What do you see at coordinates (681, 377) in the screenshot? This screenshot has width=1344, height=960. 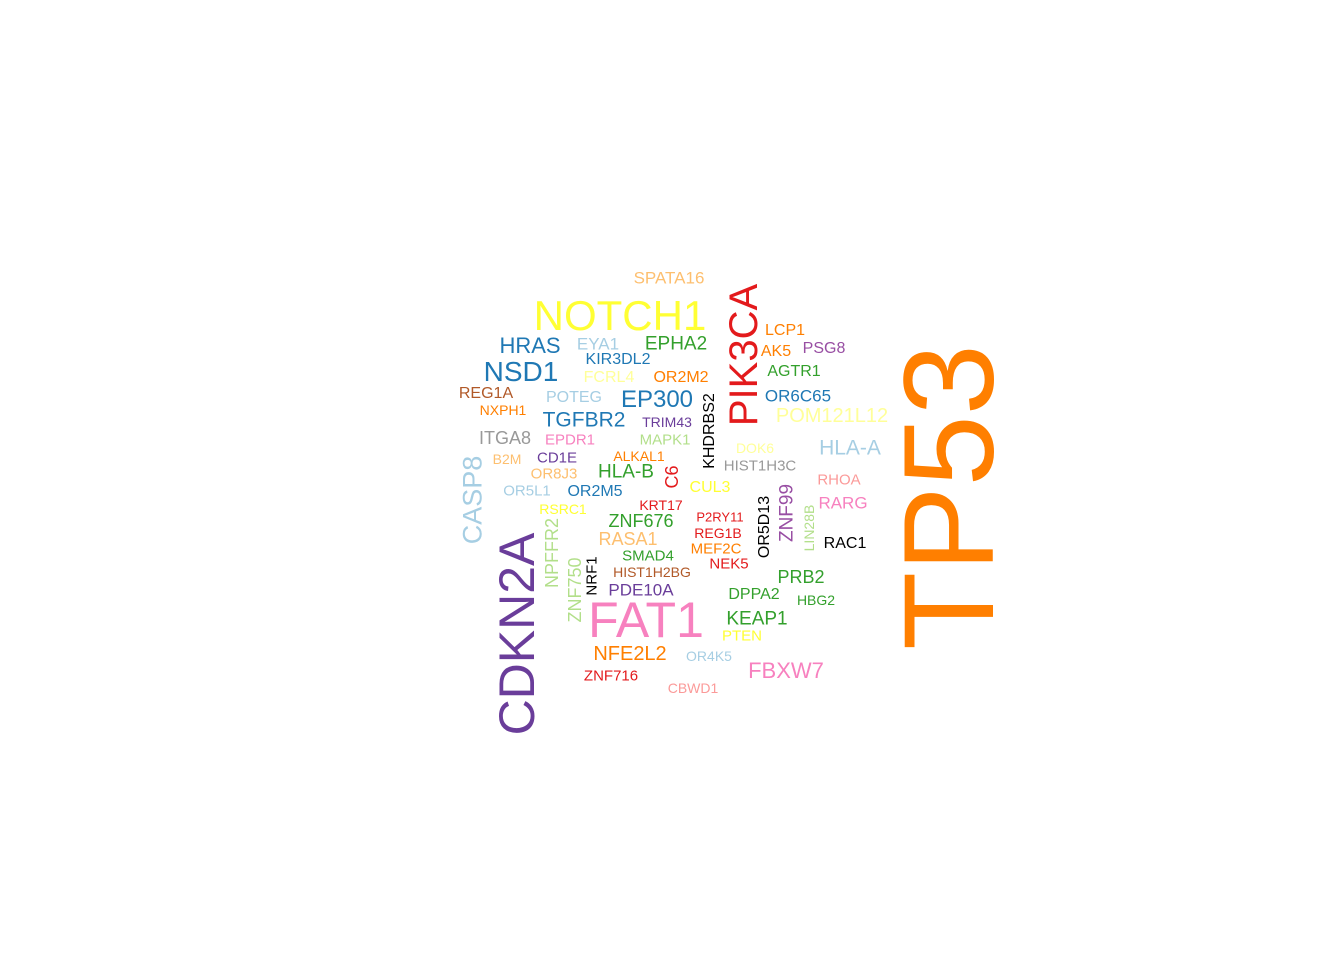 I see `word-or2m2: OR2M2` at bounding box center [681, 377].